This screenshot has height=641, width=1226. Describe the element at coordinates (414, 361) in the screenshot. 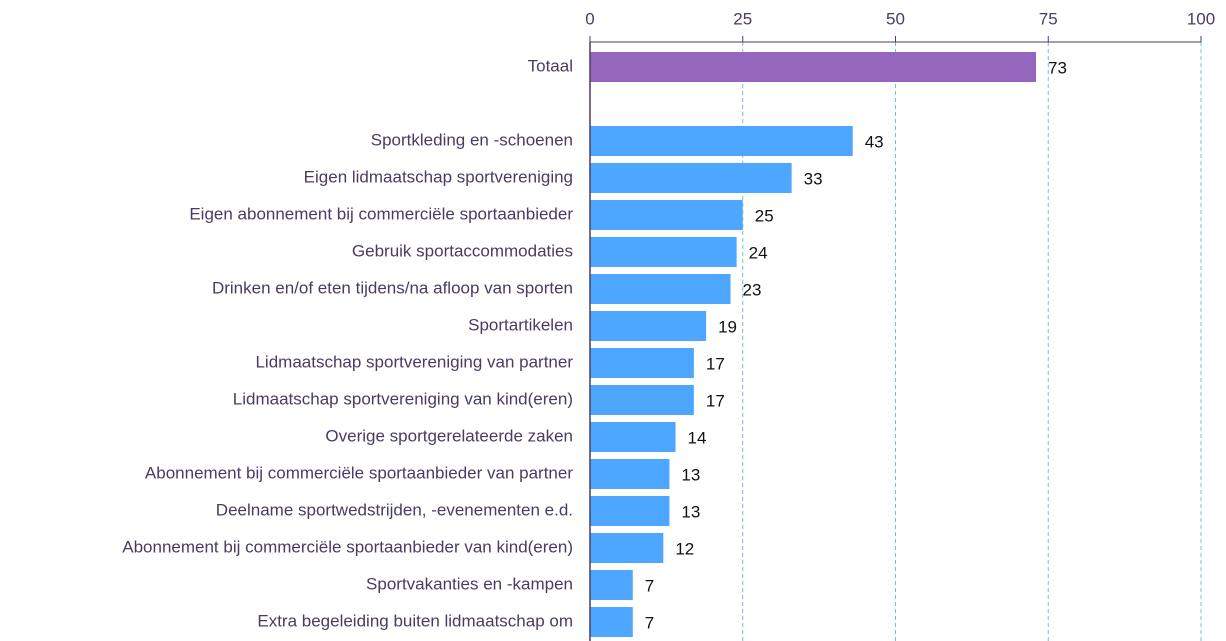

I see `y-tick-label: Lidmaatschap sportvereniging van partner` at that location.